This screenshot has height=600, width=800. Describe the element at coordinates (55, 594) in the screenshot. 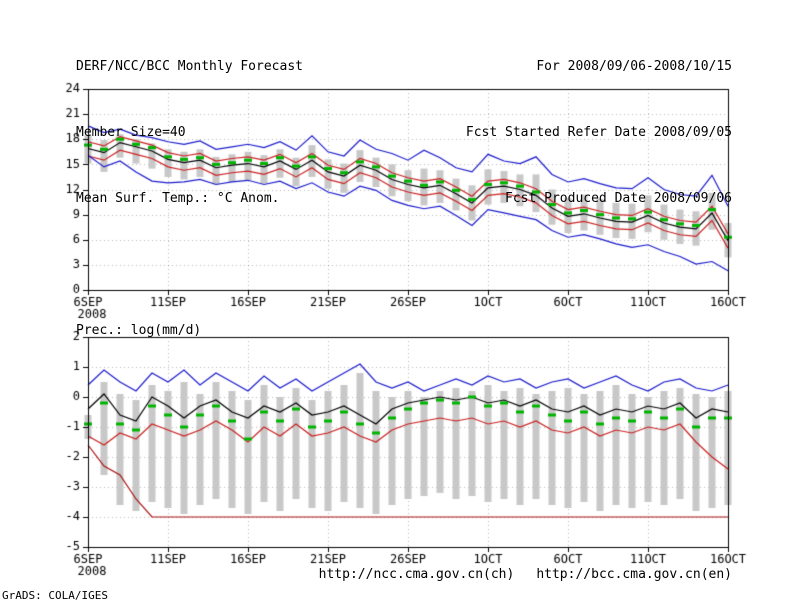

I see `grads-credit: GrADS: COLA/IGES` at that location.